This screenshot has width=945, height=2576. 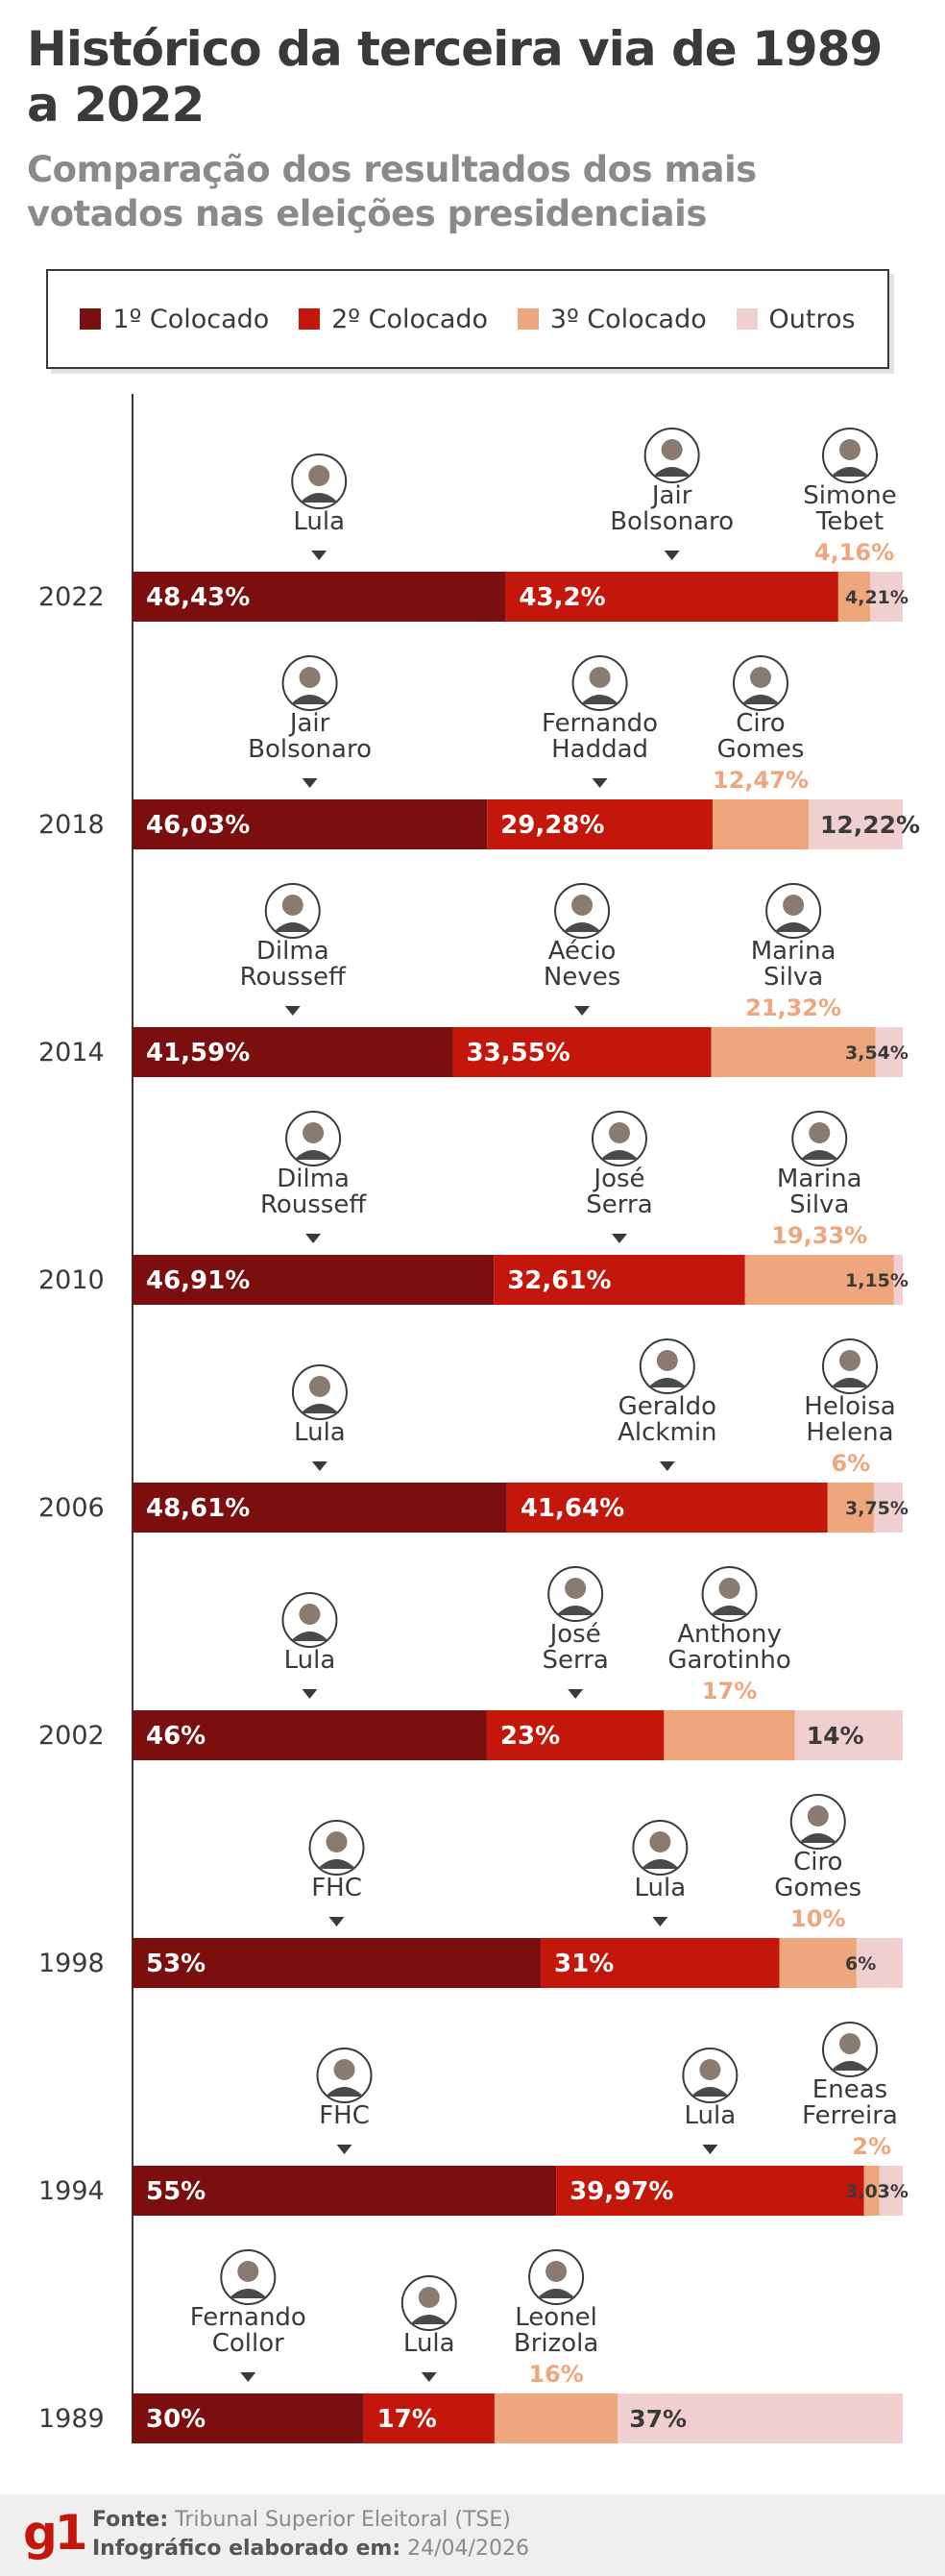 I want to click on data-label: 6%, so click(x=850, y=1463).